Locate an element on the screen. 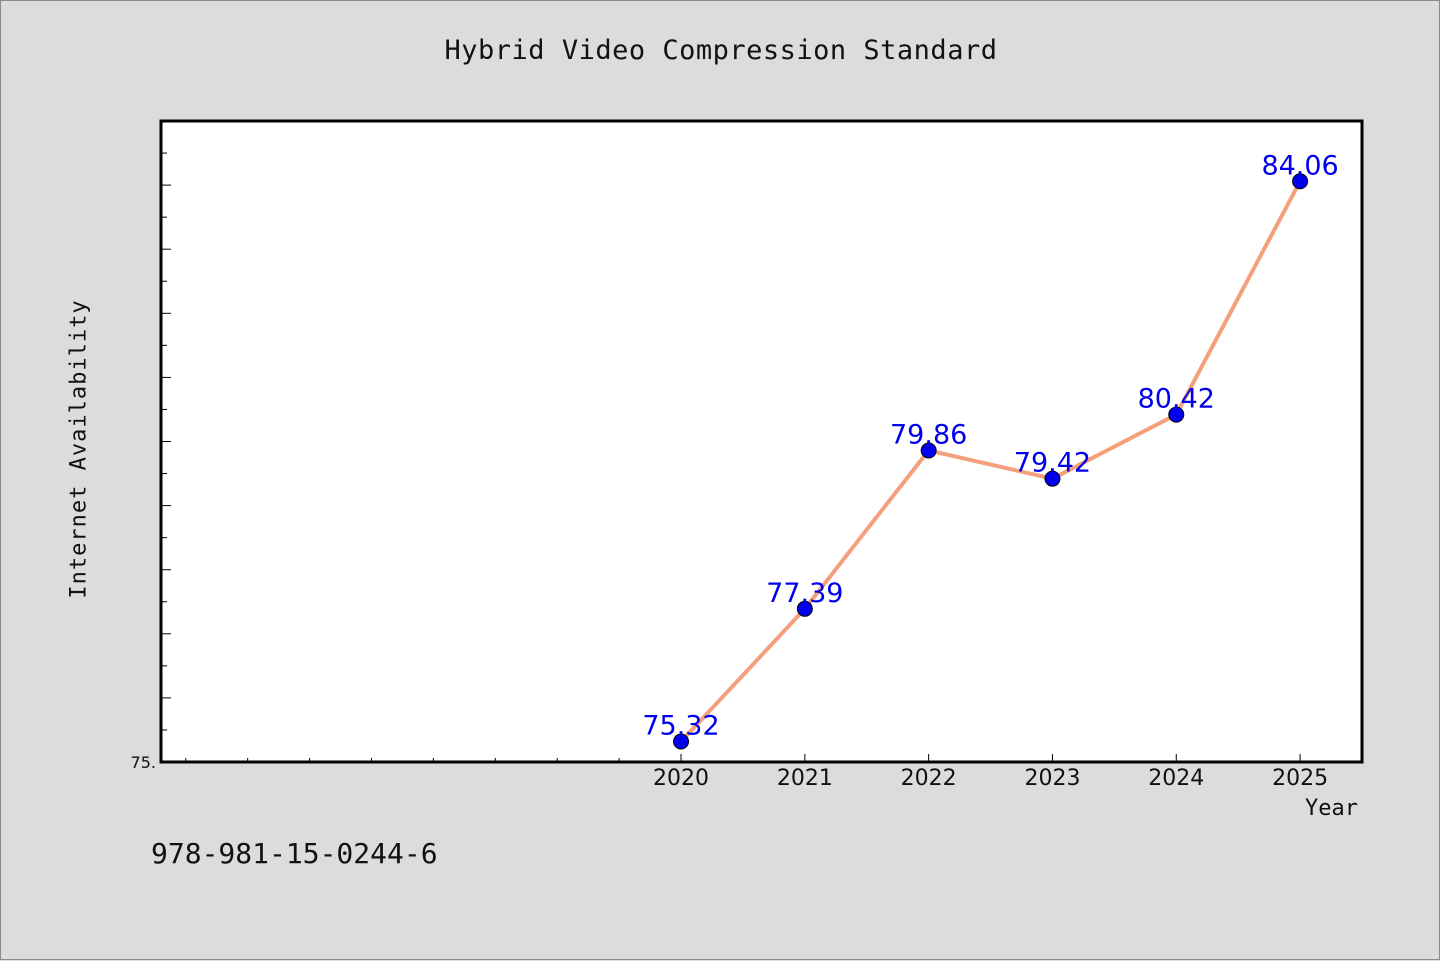 Image resolution: width=1440 pixels, height=961 pixels. y-tick-label: 75. is located at coordinates (143, 762).